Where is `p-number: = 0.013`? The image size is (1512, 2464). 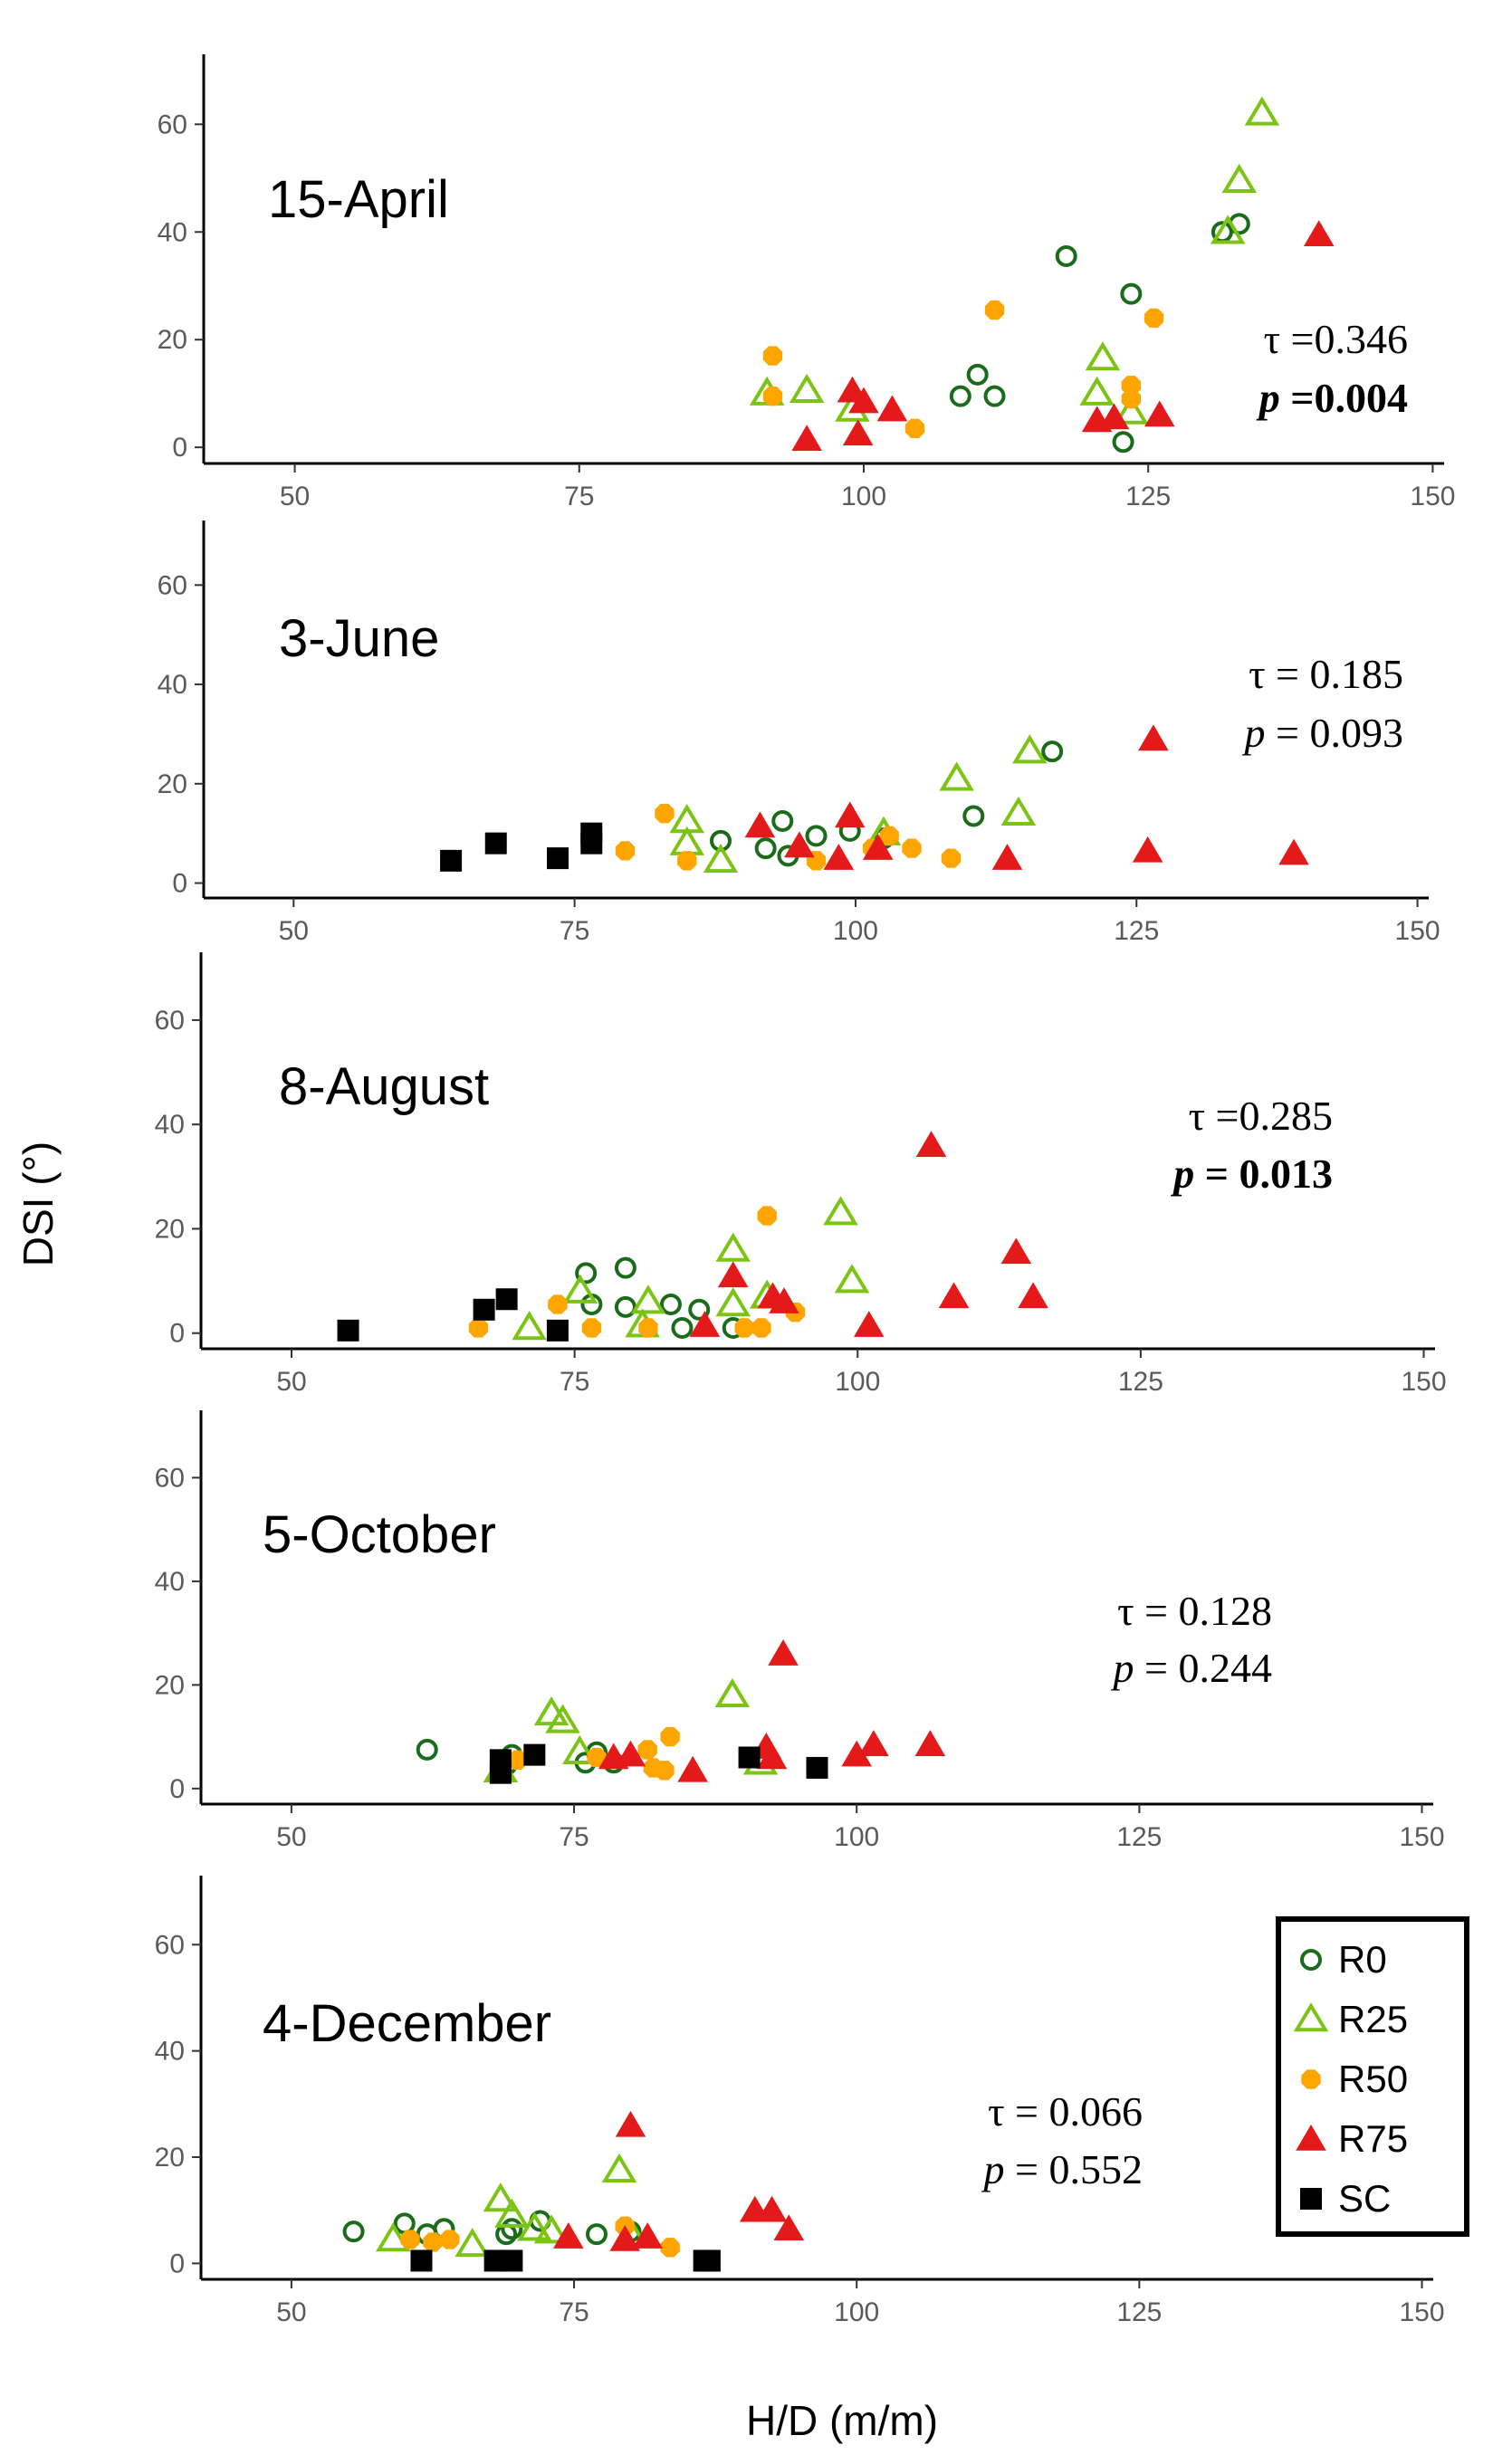
p-number: = 0.013 is located at coordinates (1263, 1174).